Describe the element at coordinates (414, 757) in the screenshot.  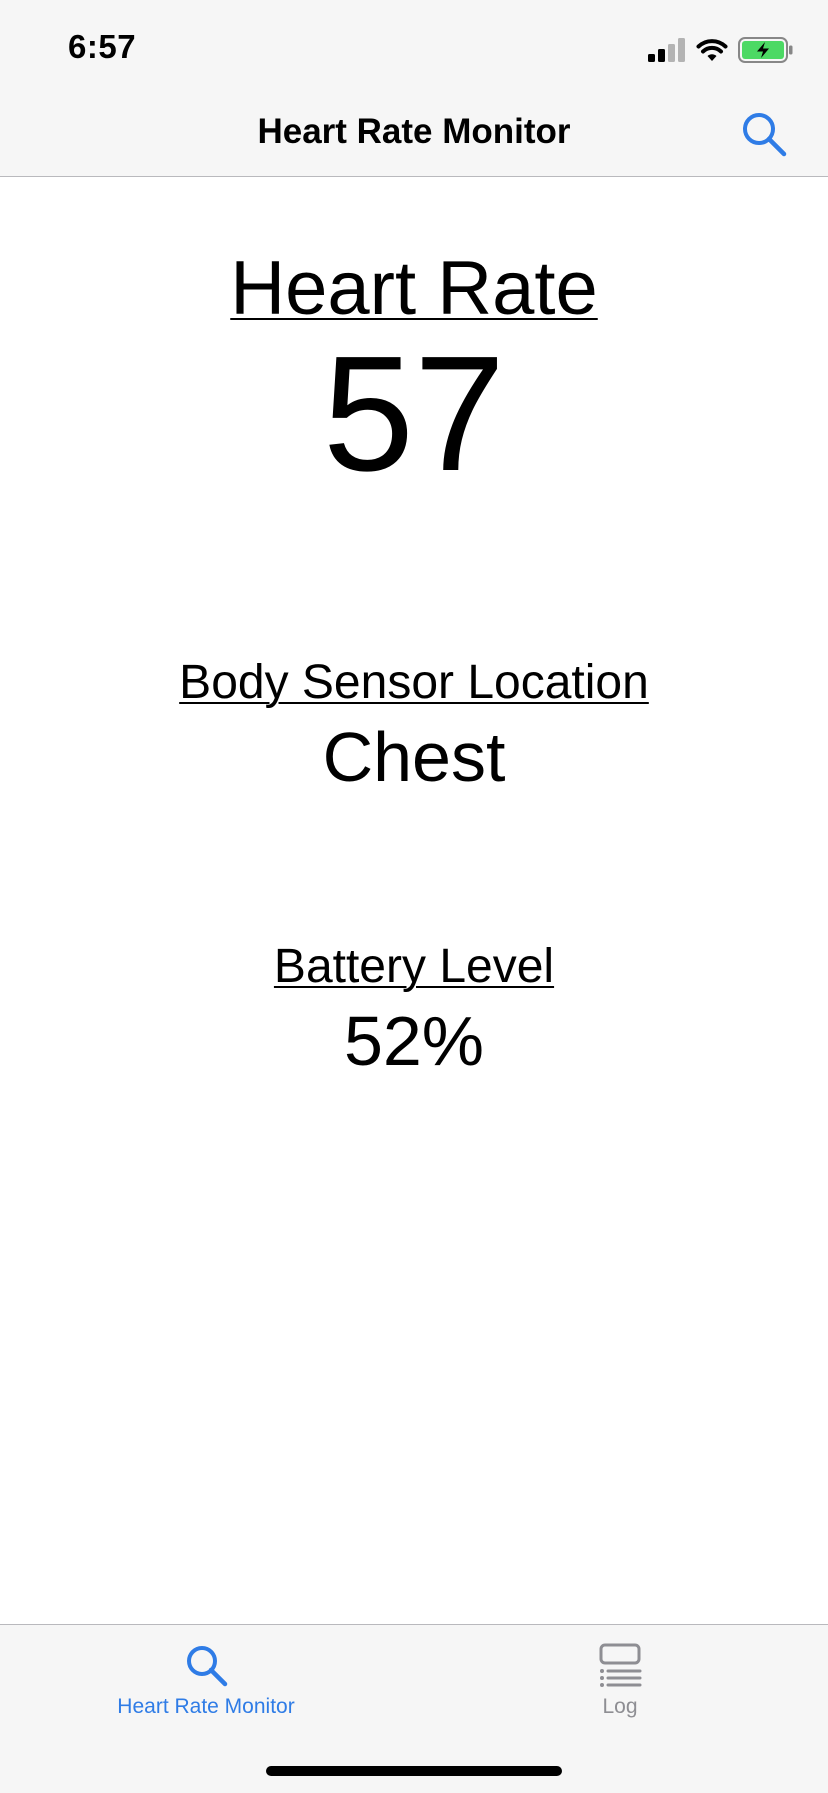
I see `body-sensor-location-value: Chest` at that location.